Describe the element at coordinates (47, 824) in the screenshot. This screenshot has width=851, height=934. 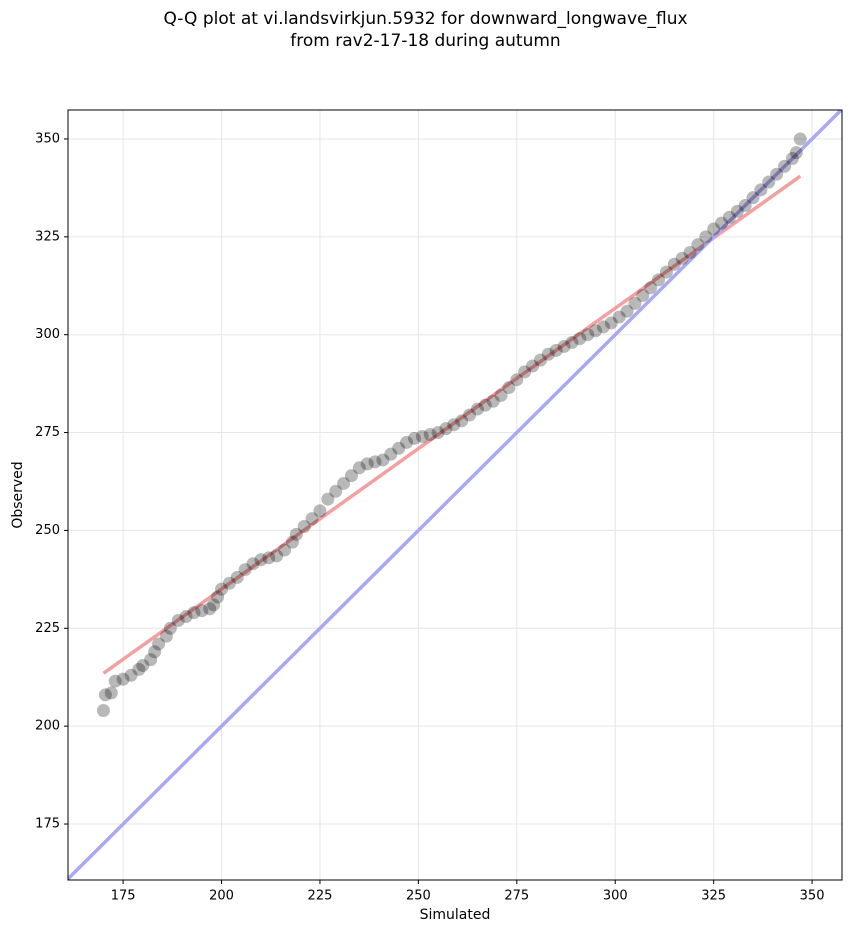
I see `y-tick-label: 175` at that location.